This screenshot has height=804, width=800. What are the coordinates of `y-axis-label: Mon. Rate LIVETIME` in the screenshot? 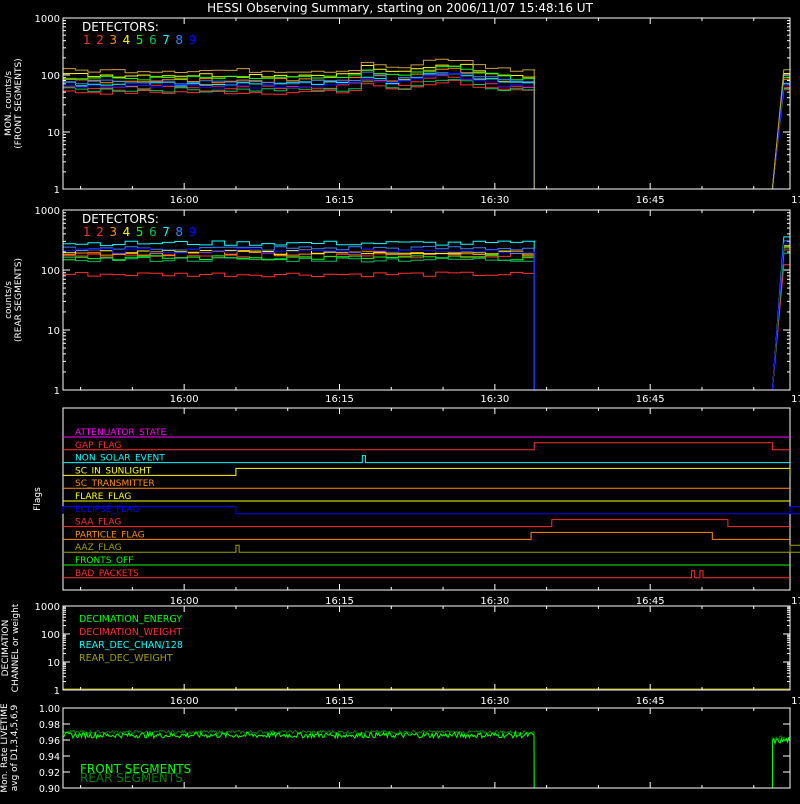 It's located at (5, 748).